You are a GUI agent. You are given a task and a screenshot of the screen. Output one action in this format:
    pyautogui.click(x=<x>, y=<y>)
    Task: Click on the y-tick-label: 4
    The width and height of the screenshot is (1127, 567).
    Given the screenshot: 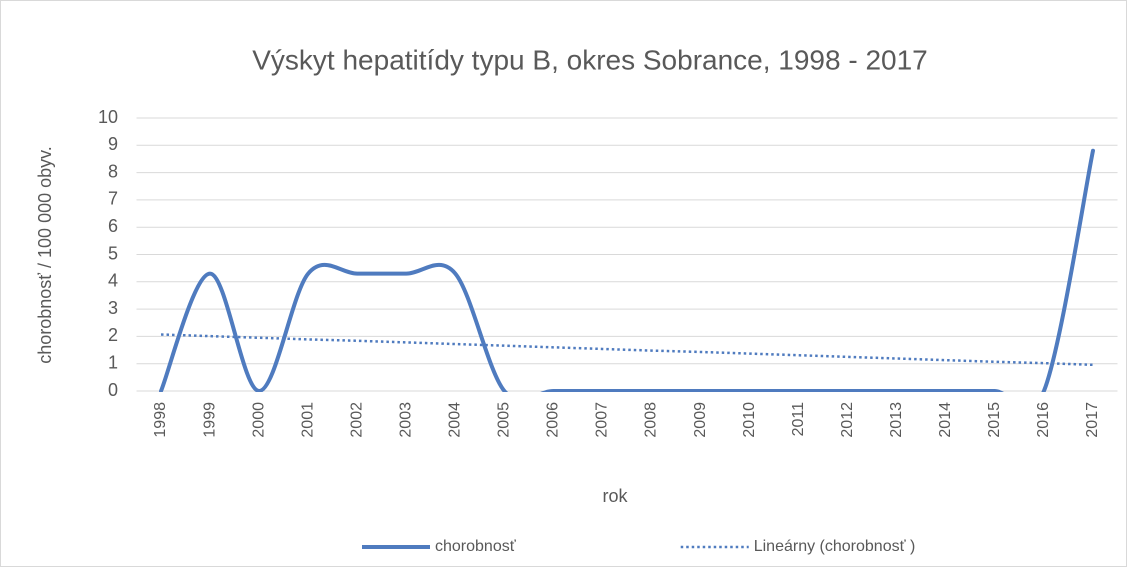 What is the action you would take?
    pyautogui.click(x=113, y=281)
    